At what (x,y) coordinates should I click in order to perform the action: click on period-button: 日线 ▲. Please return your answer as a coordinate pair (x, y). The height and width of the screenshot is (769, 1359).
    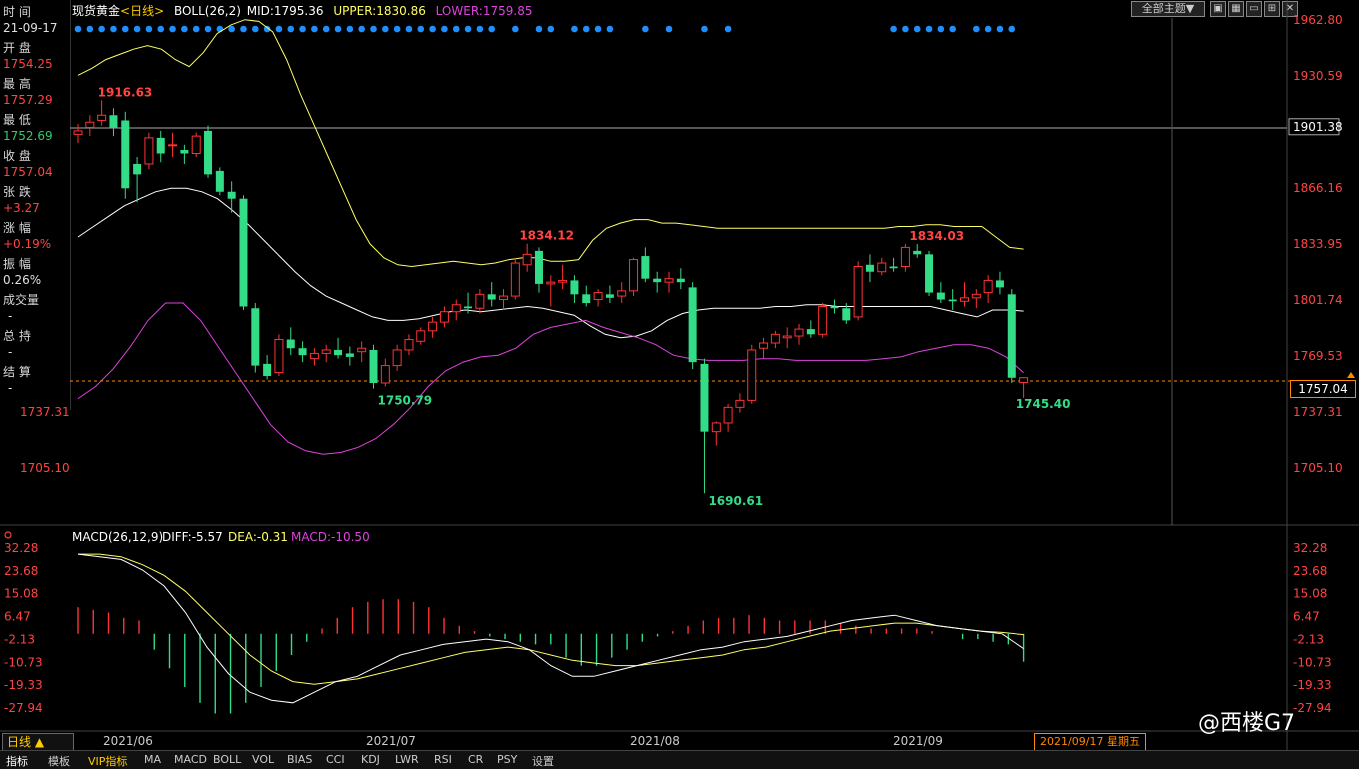
    Looking at the image, I should click on (38, 742).